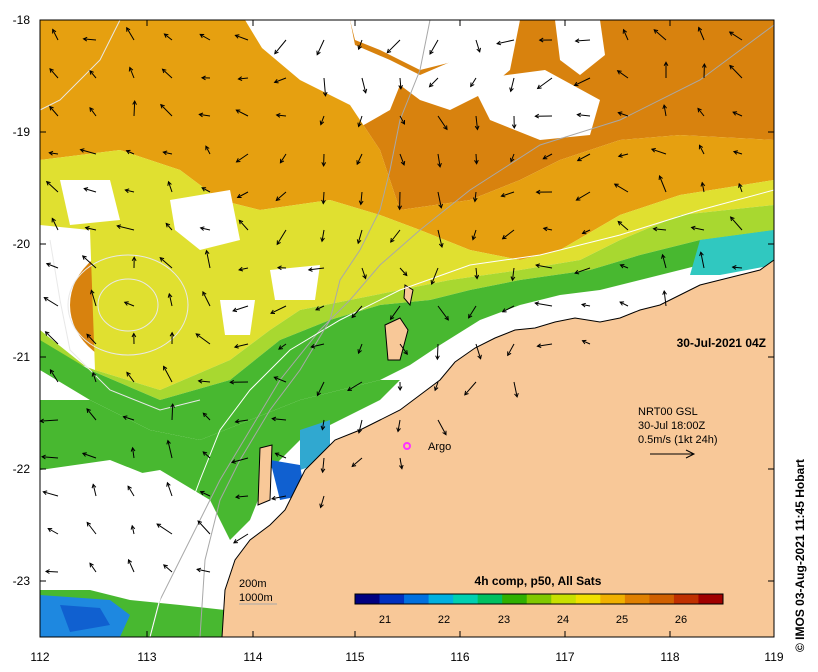  I want to click on colorbar-tick: 22, so click(444, 620).